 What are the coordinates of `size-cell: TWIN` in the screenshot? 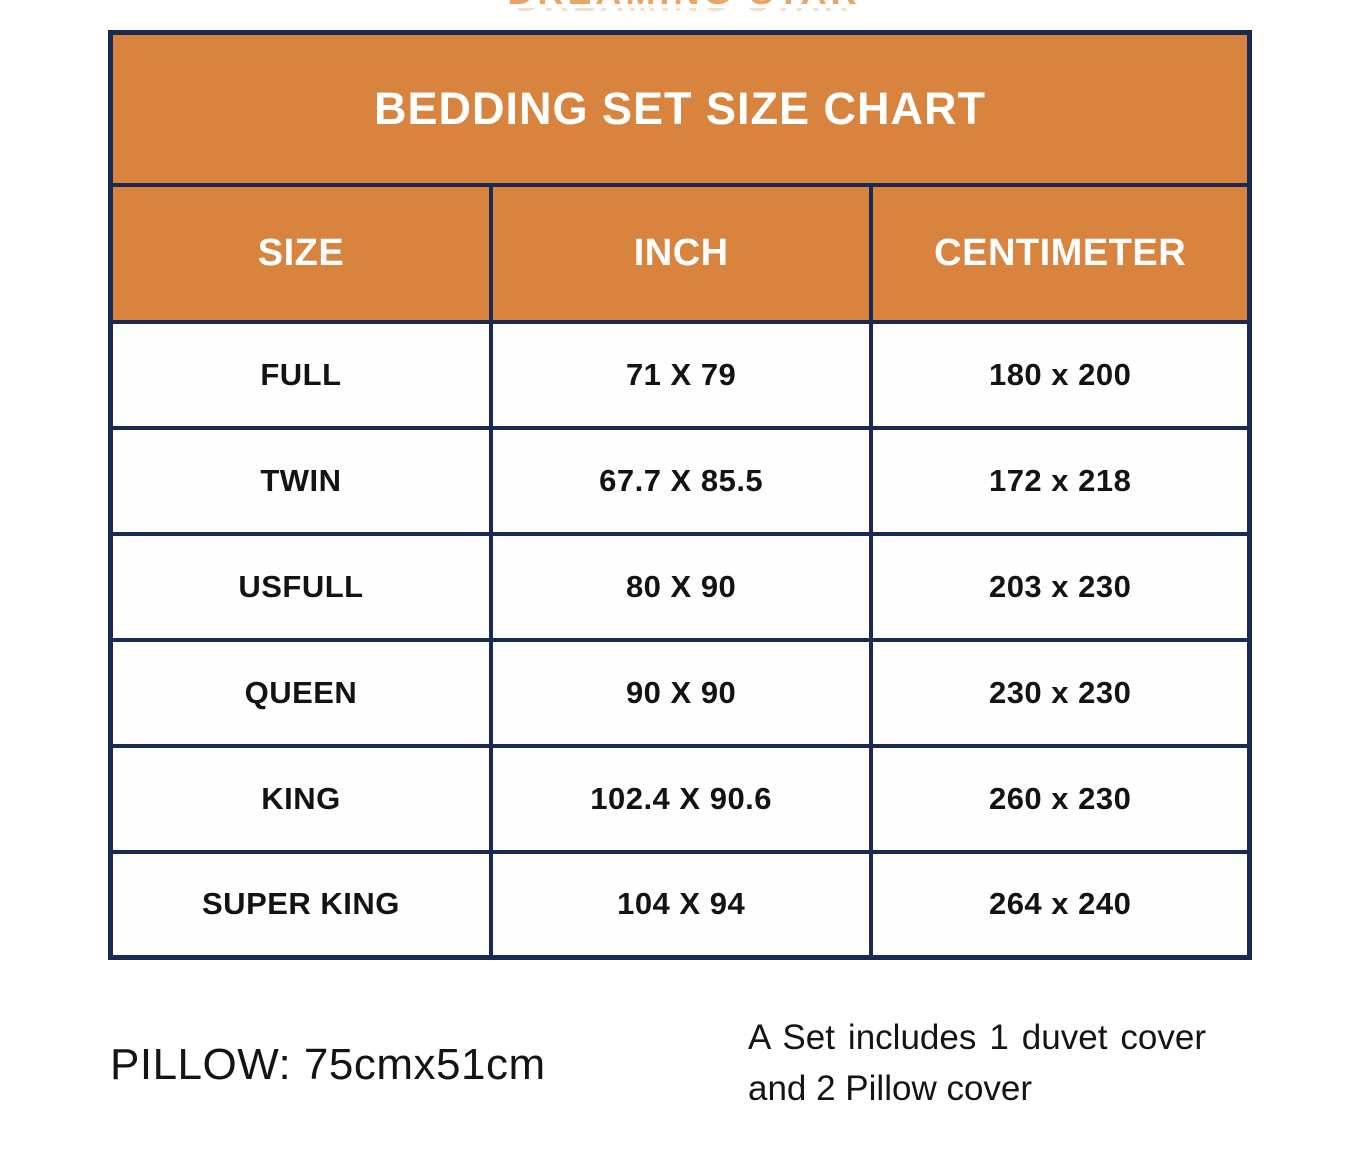 It's located at (300, 480).